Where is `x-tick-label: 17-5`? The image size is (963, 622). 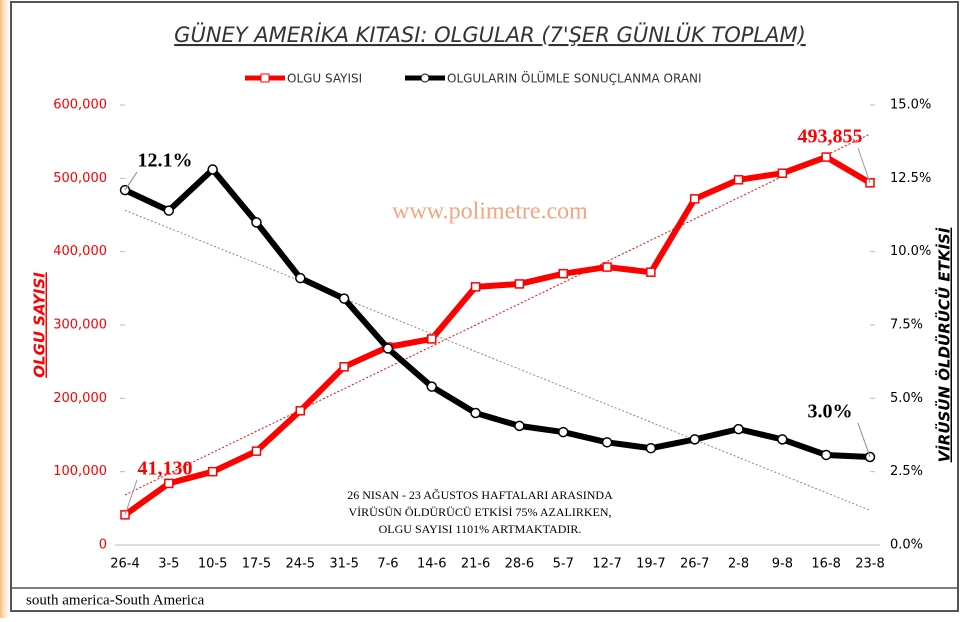 x-tick-label: 17-5 is located at coordinates (257, 564).